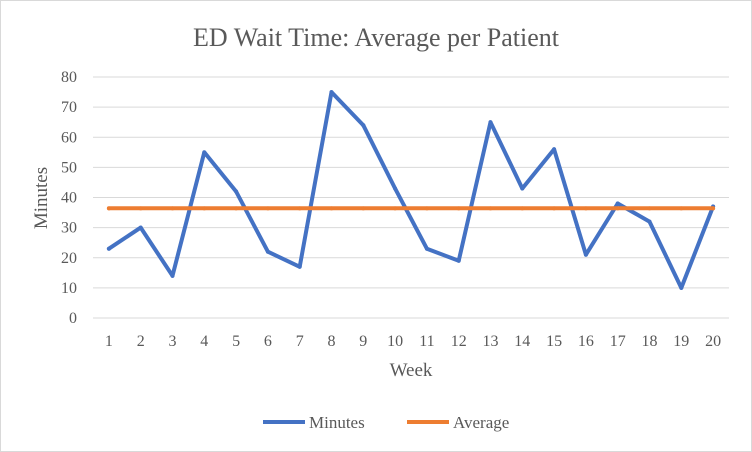 This screenshot has width=752, height=452. I want to click on x-axis-ticks: 1 2 3 4 5 6 7 8 9 10 11 12 13 14 15 16 17 18 19 20, so click(413, 341).